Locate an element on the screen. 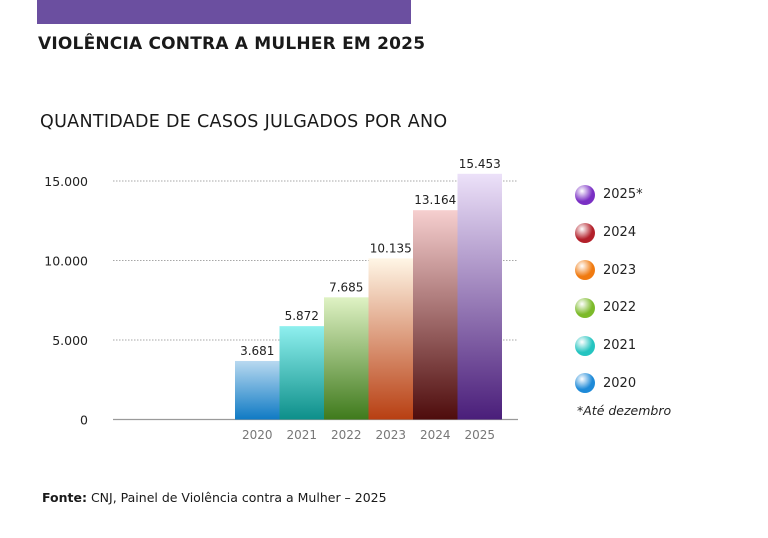 The image size is (768, 538). data-label-2025: 15.453 is located at coordinates (480, 164).